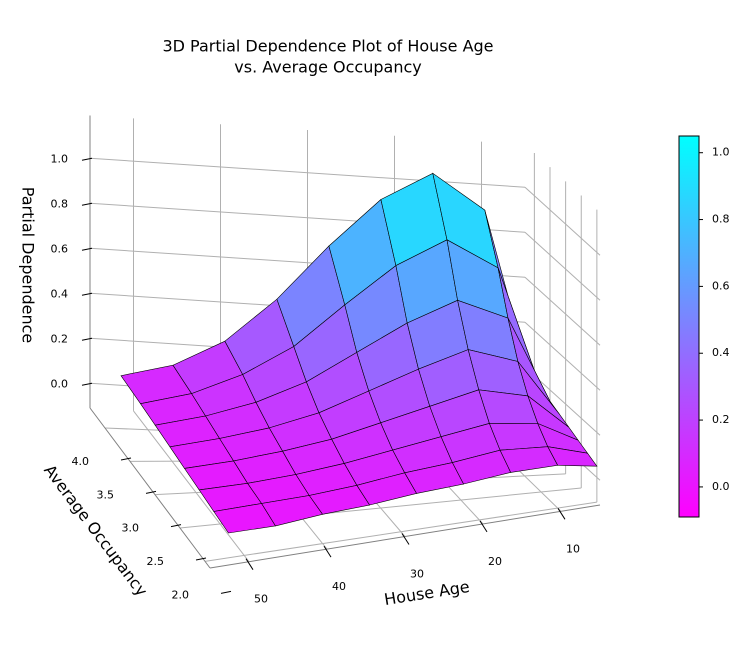 The width and height of the screenshot is (748, 654). I want to click on chart-title: 3D Partial Dependence Plot of House Age, so click(327, 46).